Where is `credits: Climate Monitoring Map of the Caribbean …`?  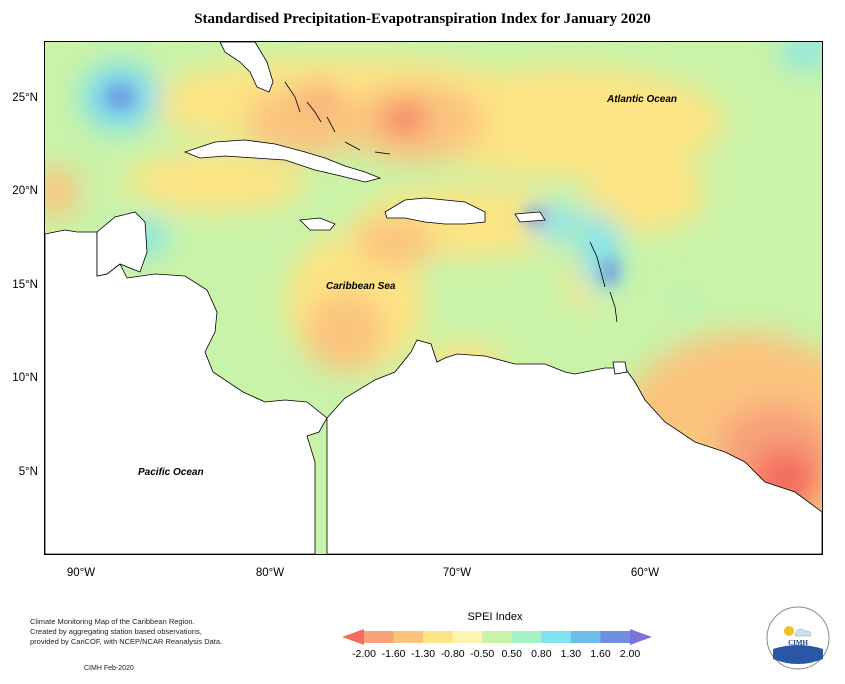 credits: Climate Monitoring Map of the Caribbean … is located at coordinates (145, 632).